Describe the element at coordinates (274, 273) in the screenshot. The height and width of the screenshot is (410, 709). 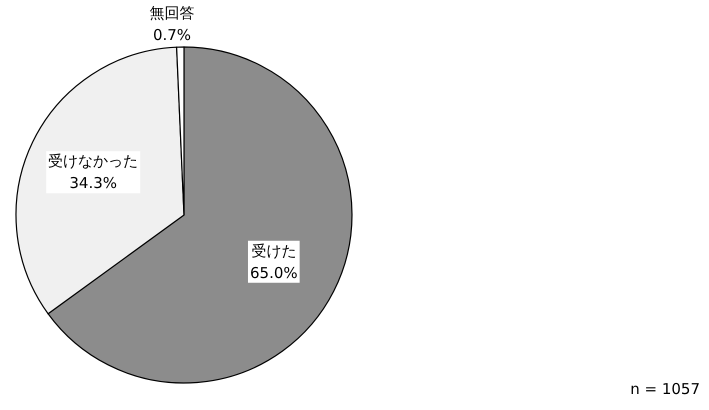
I see `data-label: 65.0%` at that location.